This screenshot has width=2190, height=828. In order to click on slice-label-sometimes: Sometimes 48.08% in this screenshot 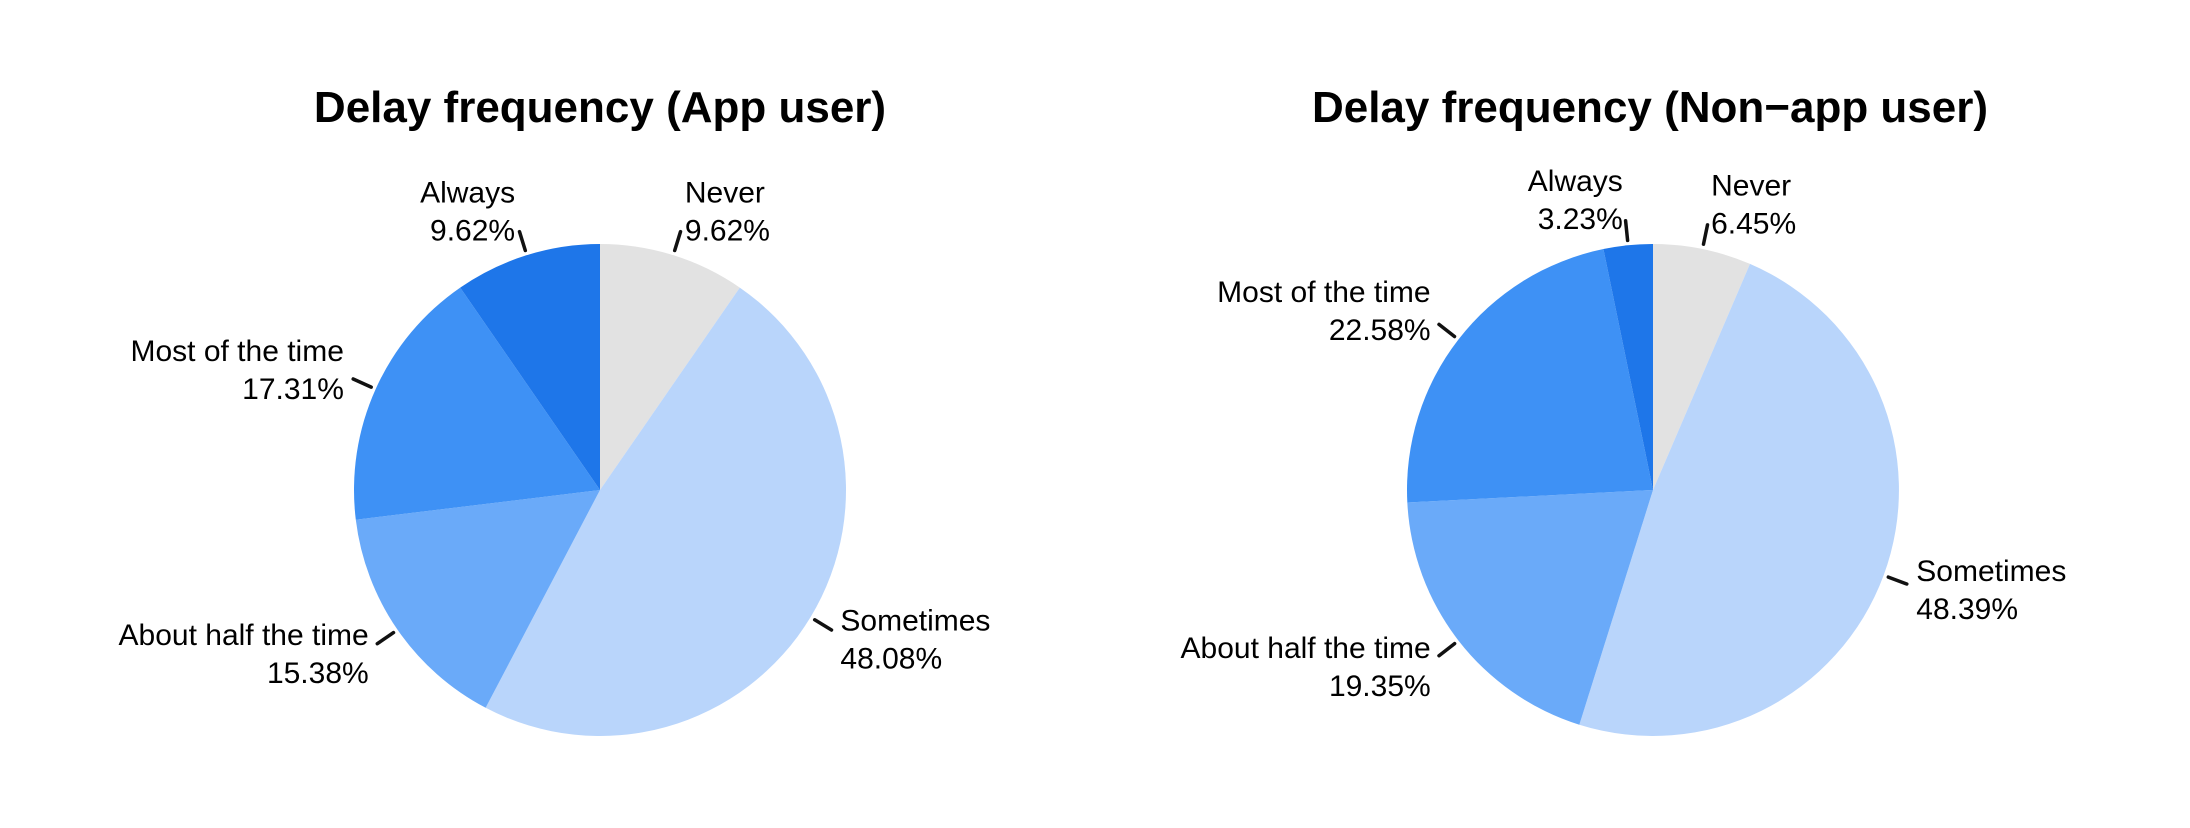, I will do `click(915, 639)`.